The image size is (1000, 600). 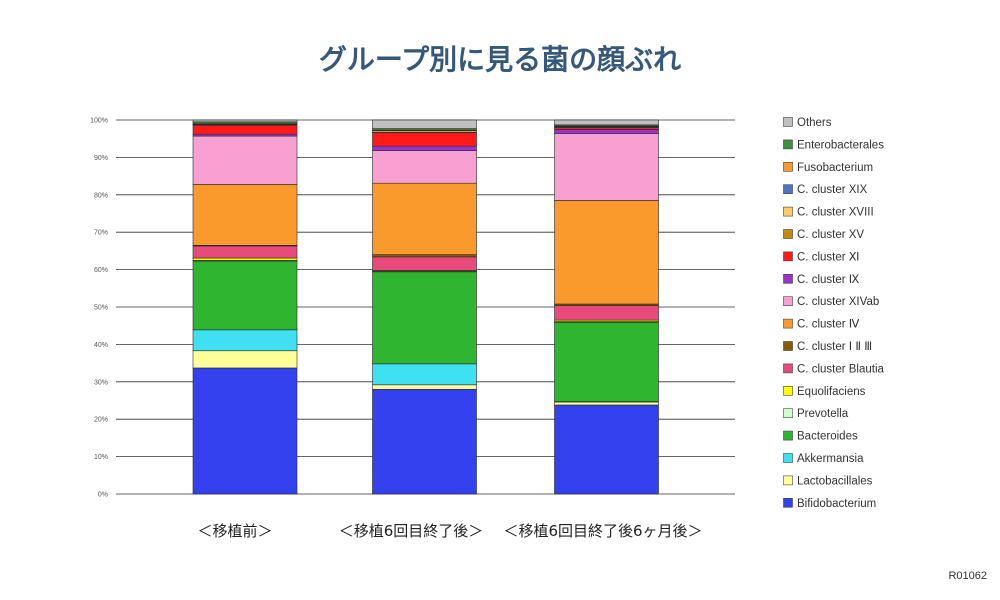 I want to click on legend-label: C. cluster XVIII, so click(x=835, y=213).